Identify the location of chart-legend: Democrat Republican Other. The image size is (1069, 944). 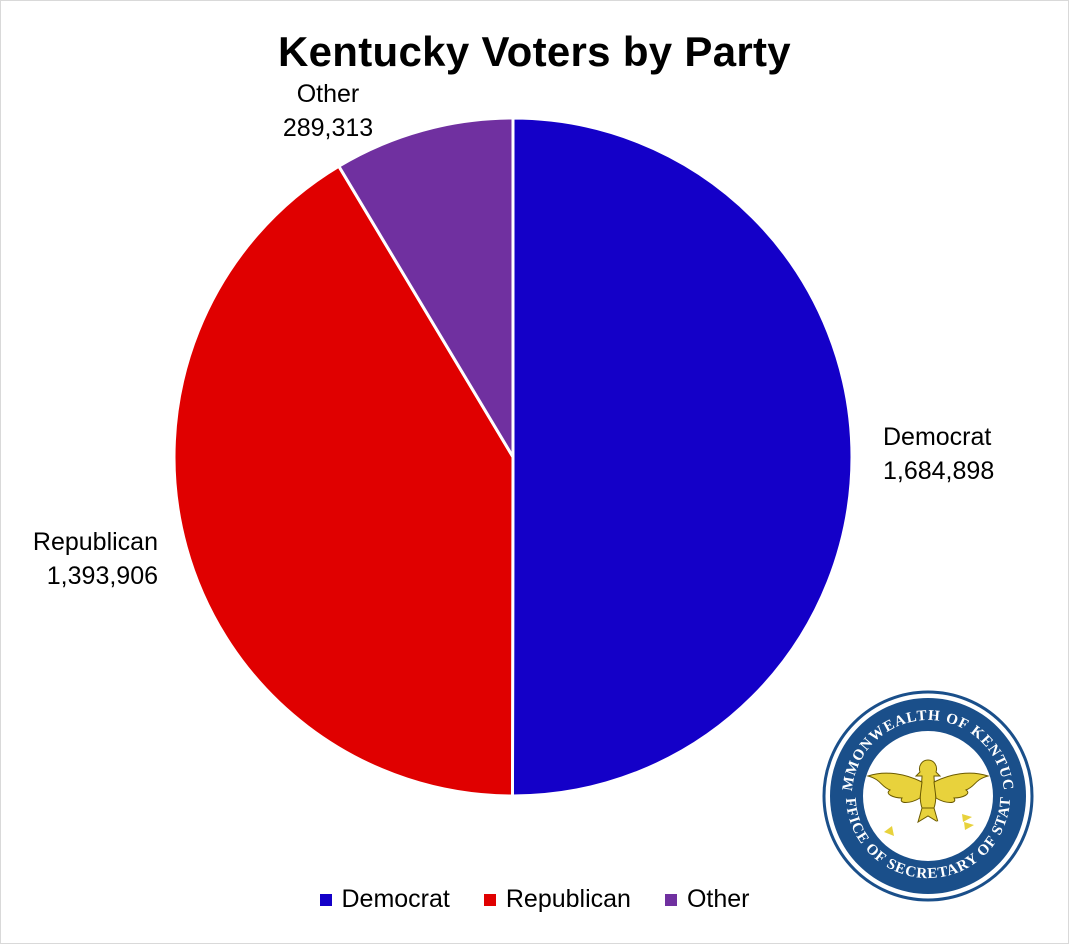
(534, 899).